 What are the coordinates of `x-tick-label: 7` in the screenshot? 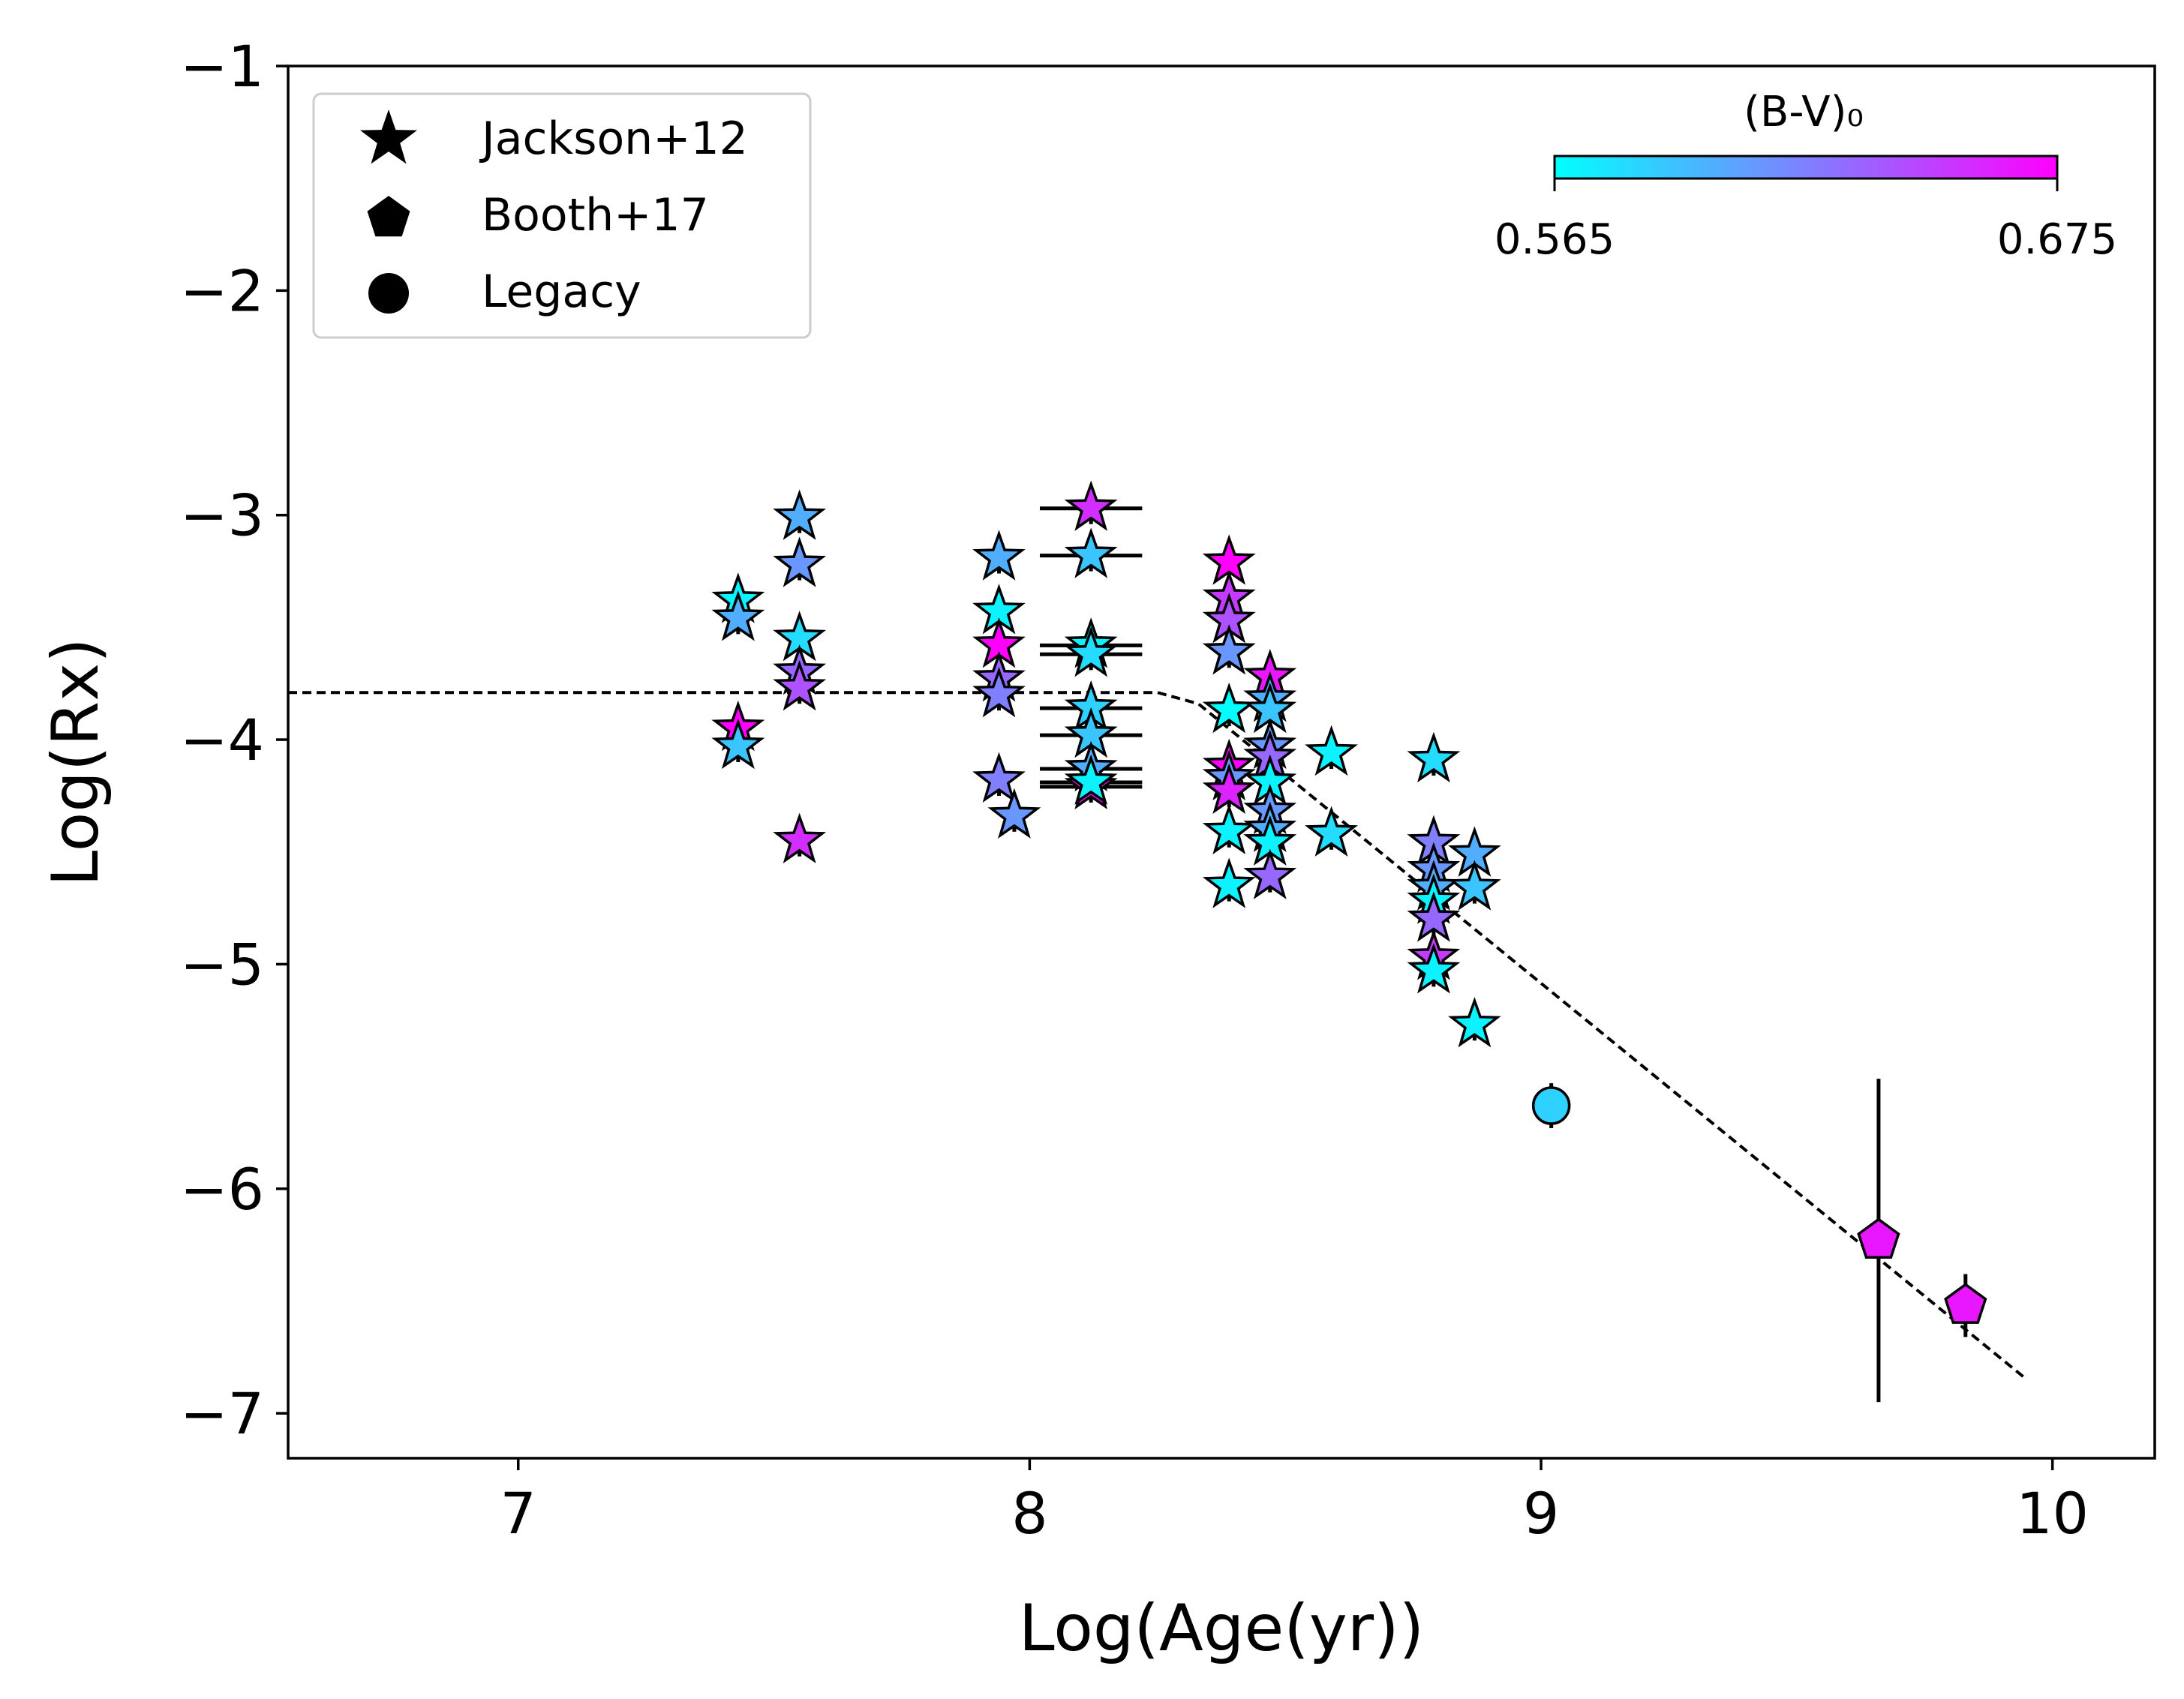 It's located at (518, 1513).